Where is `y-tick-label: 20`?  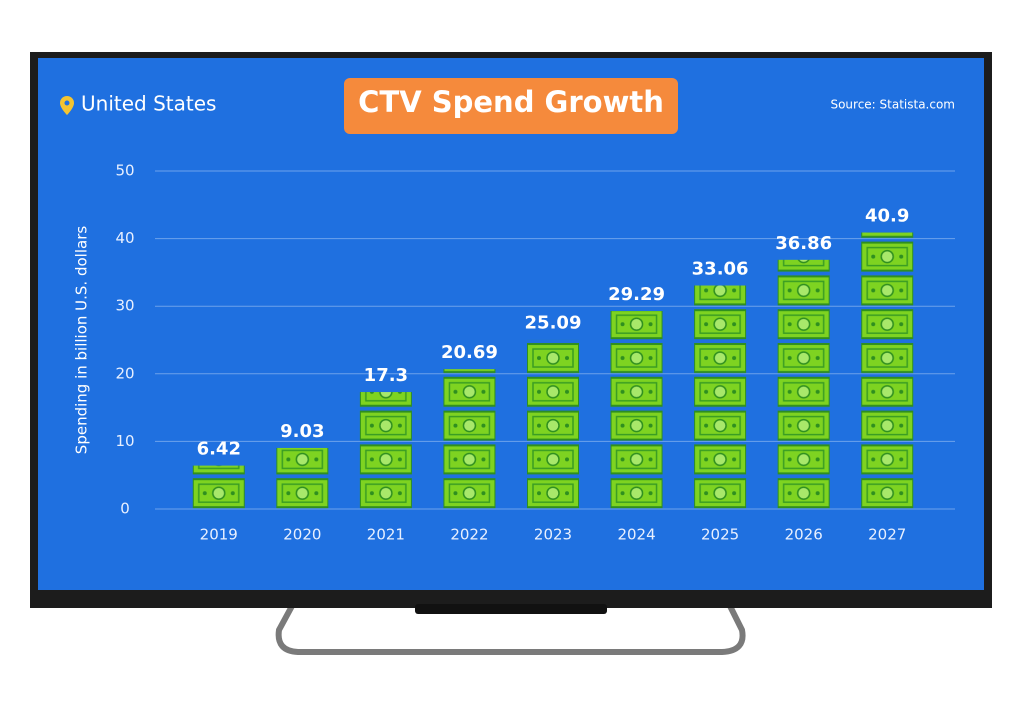
y-tick-label: 20 is located at coordinates (124, 373).